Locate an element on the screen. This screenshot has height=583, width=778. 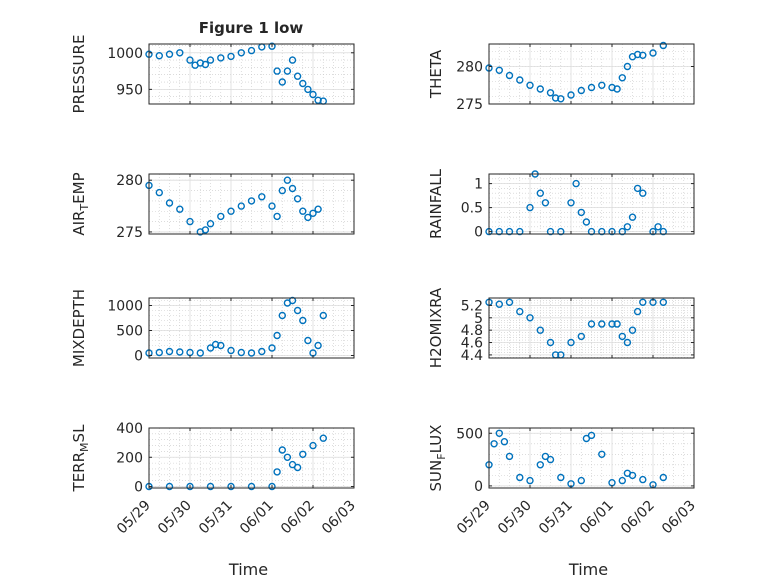
y-tick-label: 5.2 is located at coordinates (472, 306).